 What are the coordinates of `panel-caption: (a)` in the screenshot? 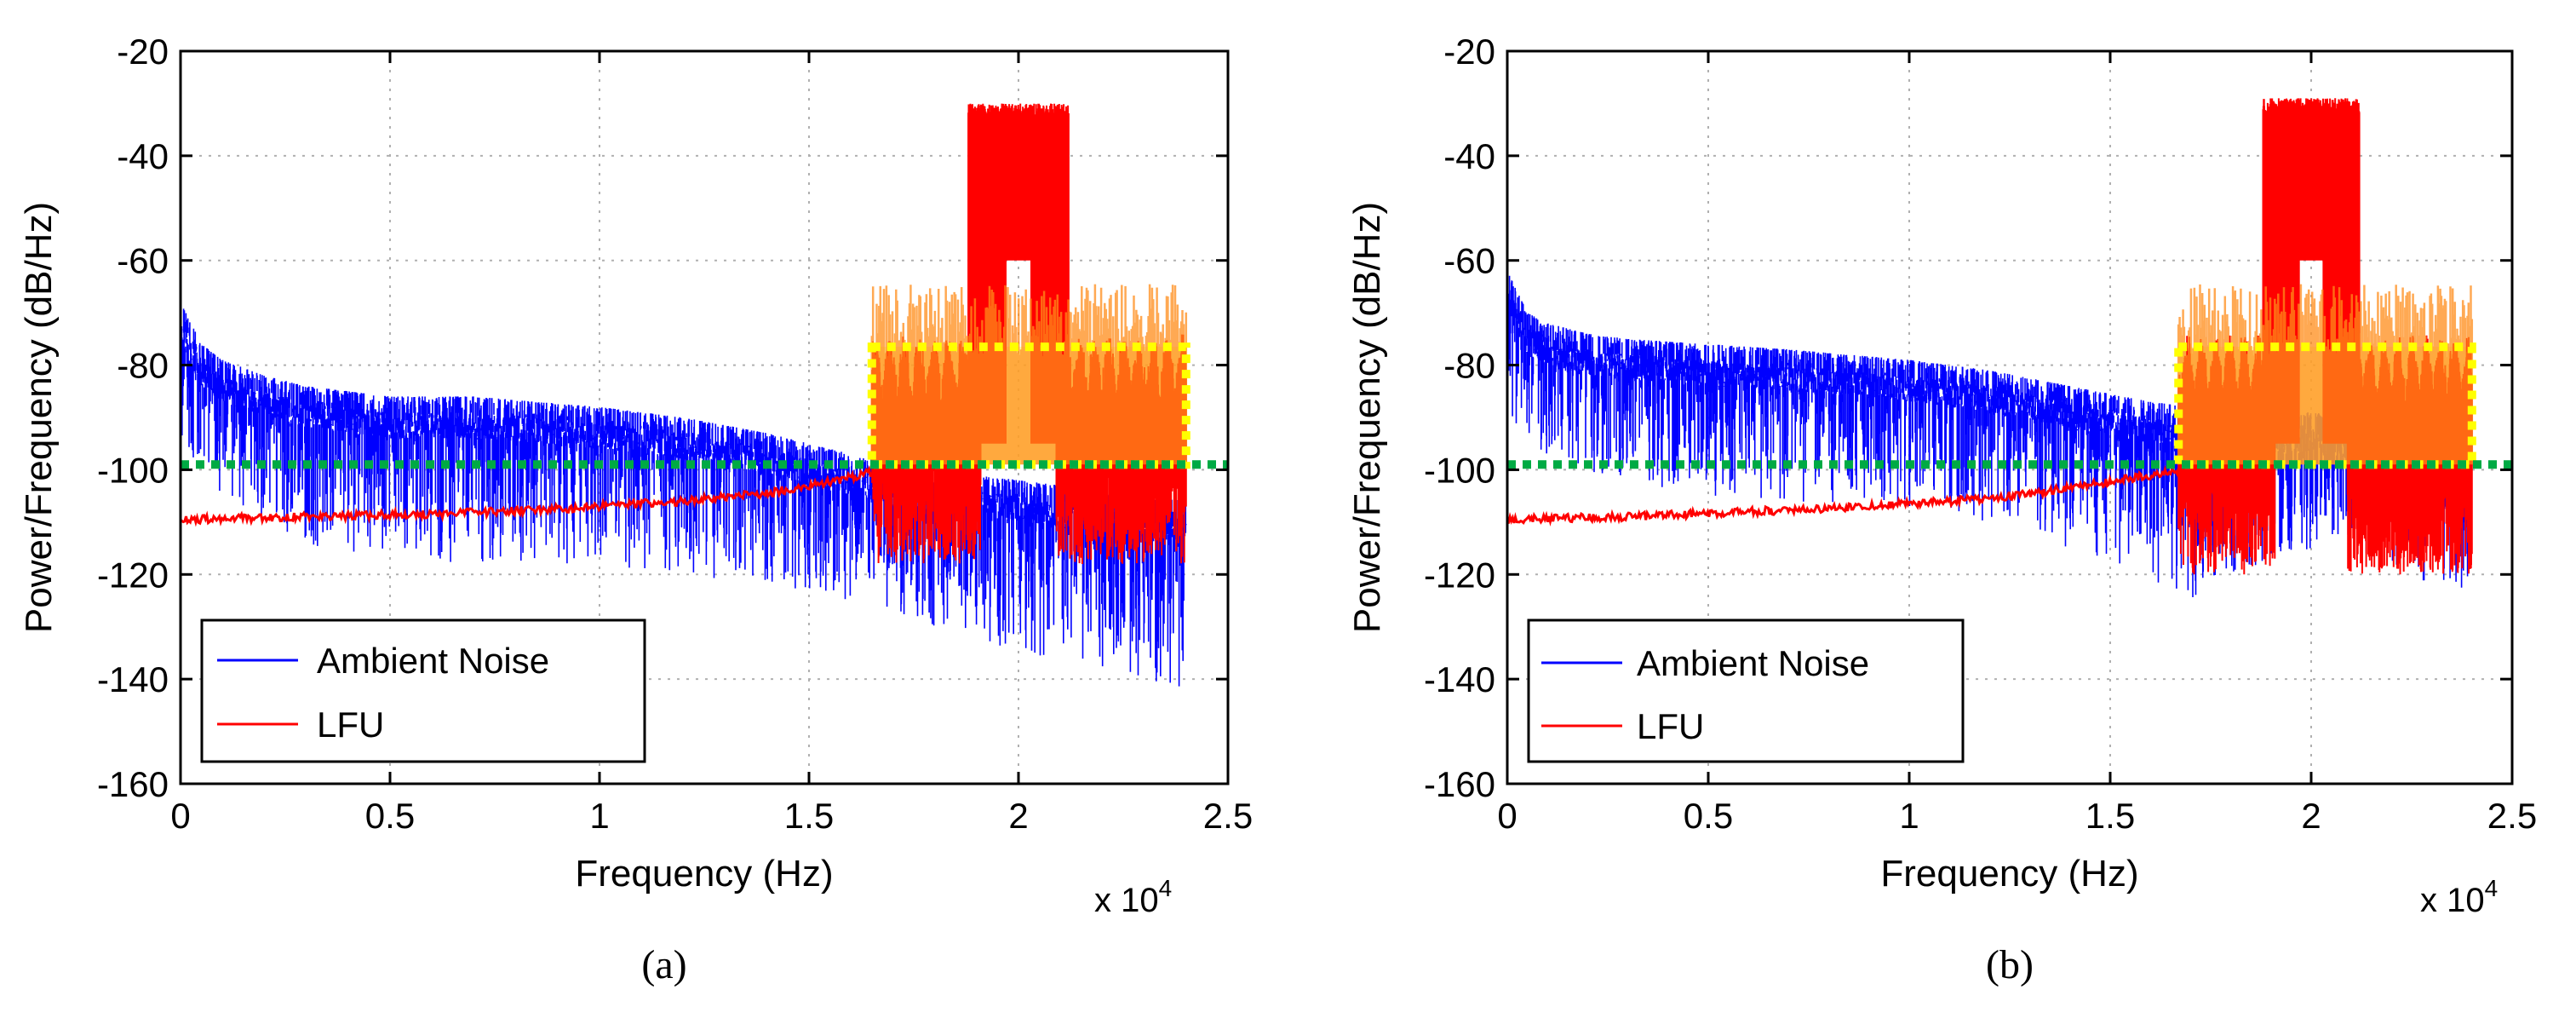 It's located at (663, 964).